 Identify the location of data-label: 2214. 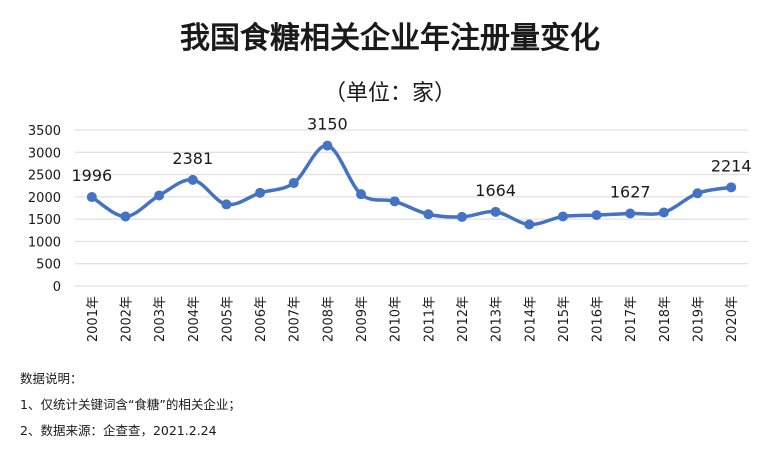
(731, 165).